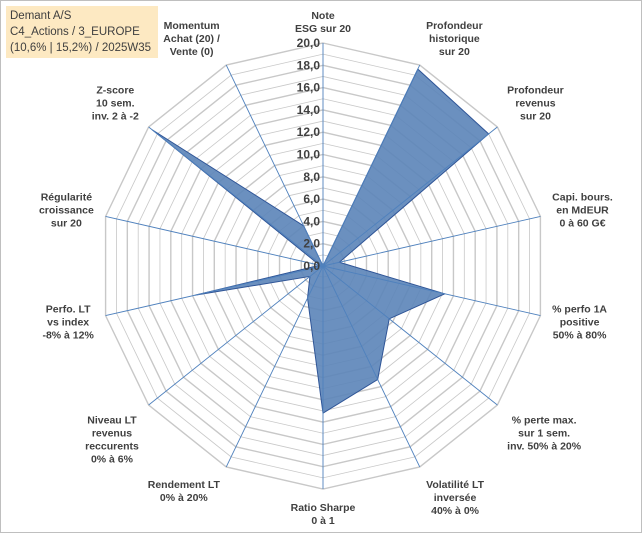  I want to click on axis-label: Profondeur revenus sur 20, so click(535, 104).